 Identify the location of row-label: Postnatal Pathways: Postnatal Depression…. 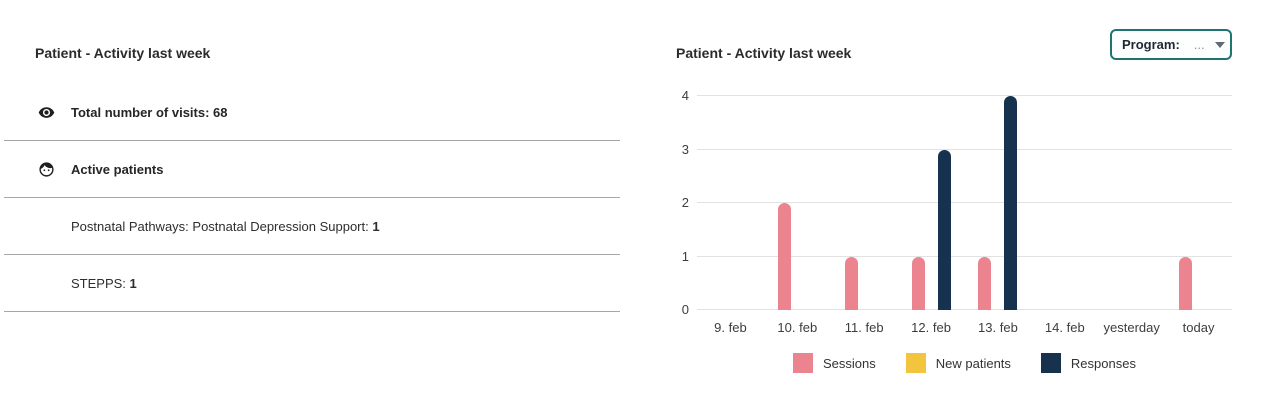
(225, 226).